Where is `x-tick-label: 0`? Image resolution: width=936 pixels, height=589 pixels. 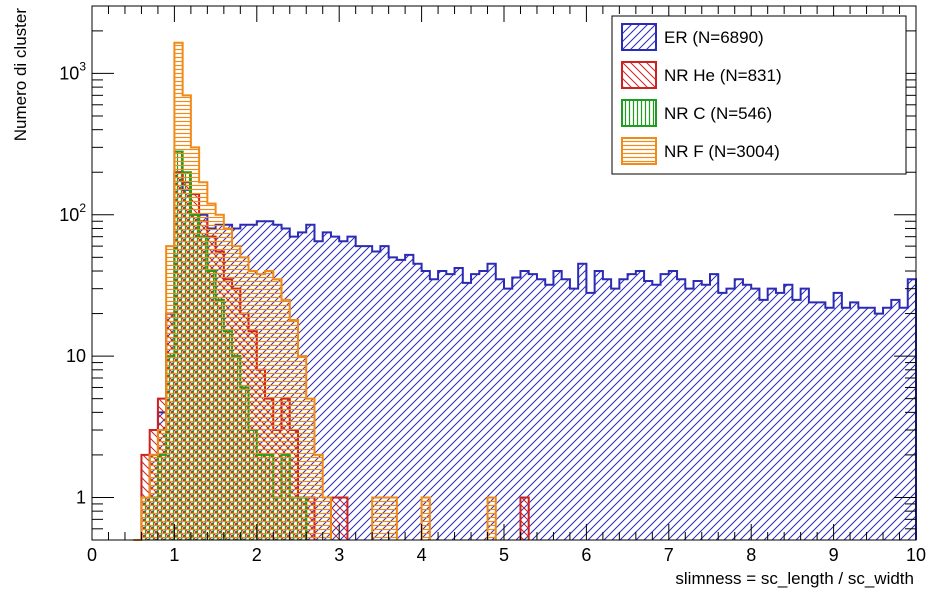 x-tick-label: 0 is located at coordinates (92, 555).